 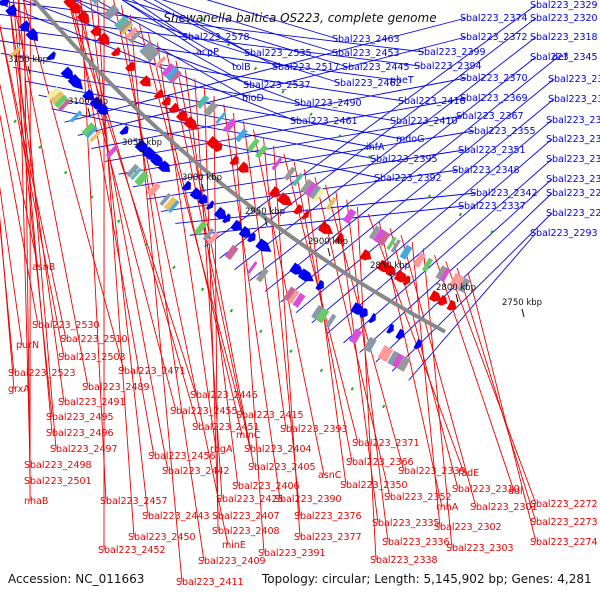 I want to click on tick-label: 2850 kbp, so click(x=390, y=266).